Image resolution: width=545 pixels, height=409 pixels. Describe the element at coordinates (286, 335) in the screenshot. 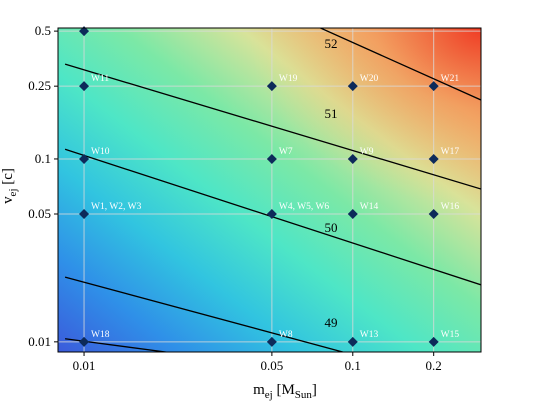

I see `point-label: W8` at that location.